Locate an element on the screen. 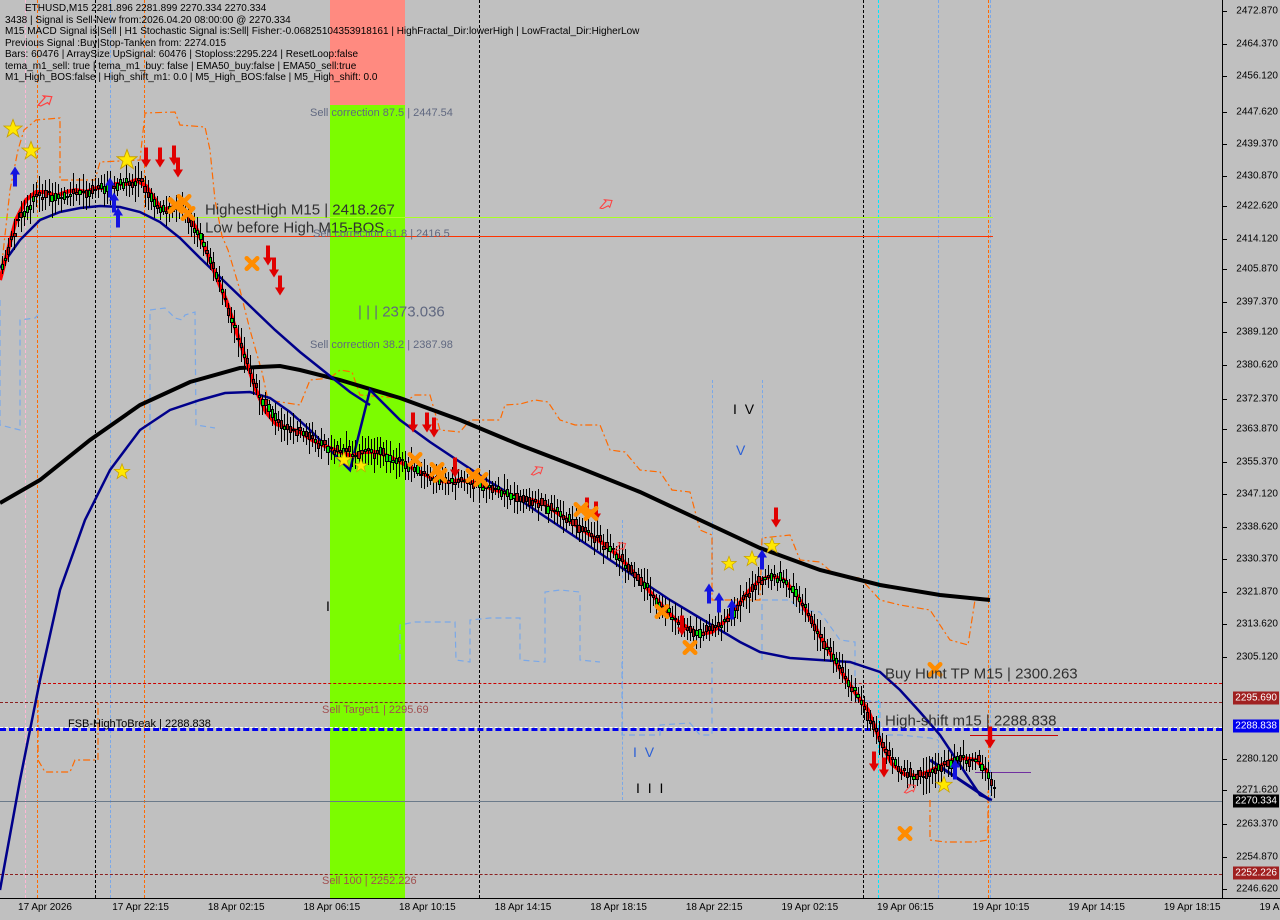  annotation-sell-correction-618: Sell correction 61.8 | 2416.5 is located at coordinates (381, 234).